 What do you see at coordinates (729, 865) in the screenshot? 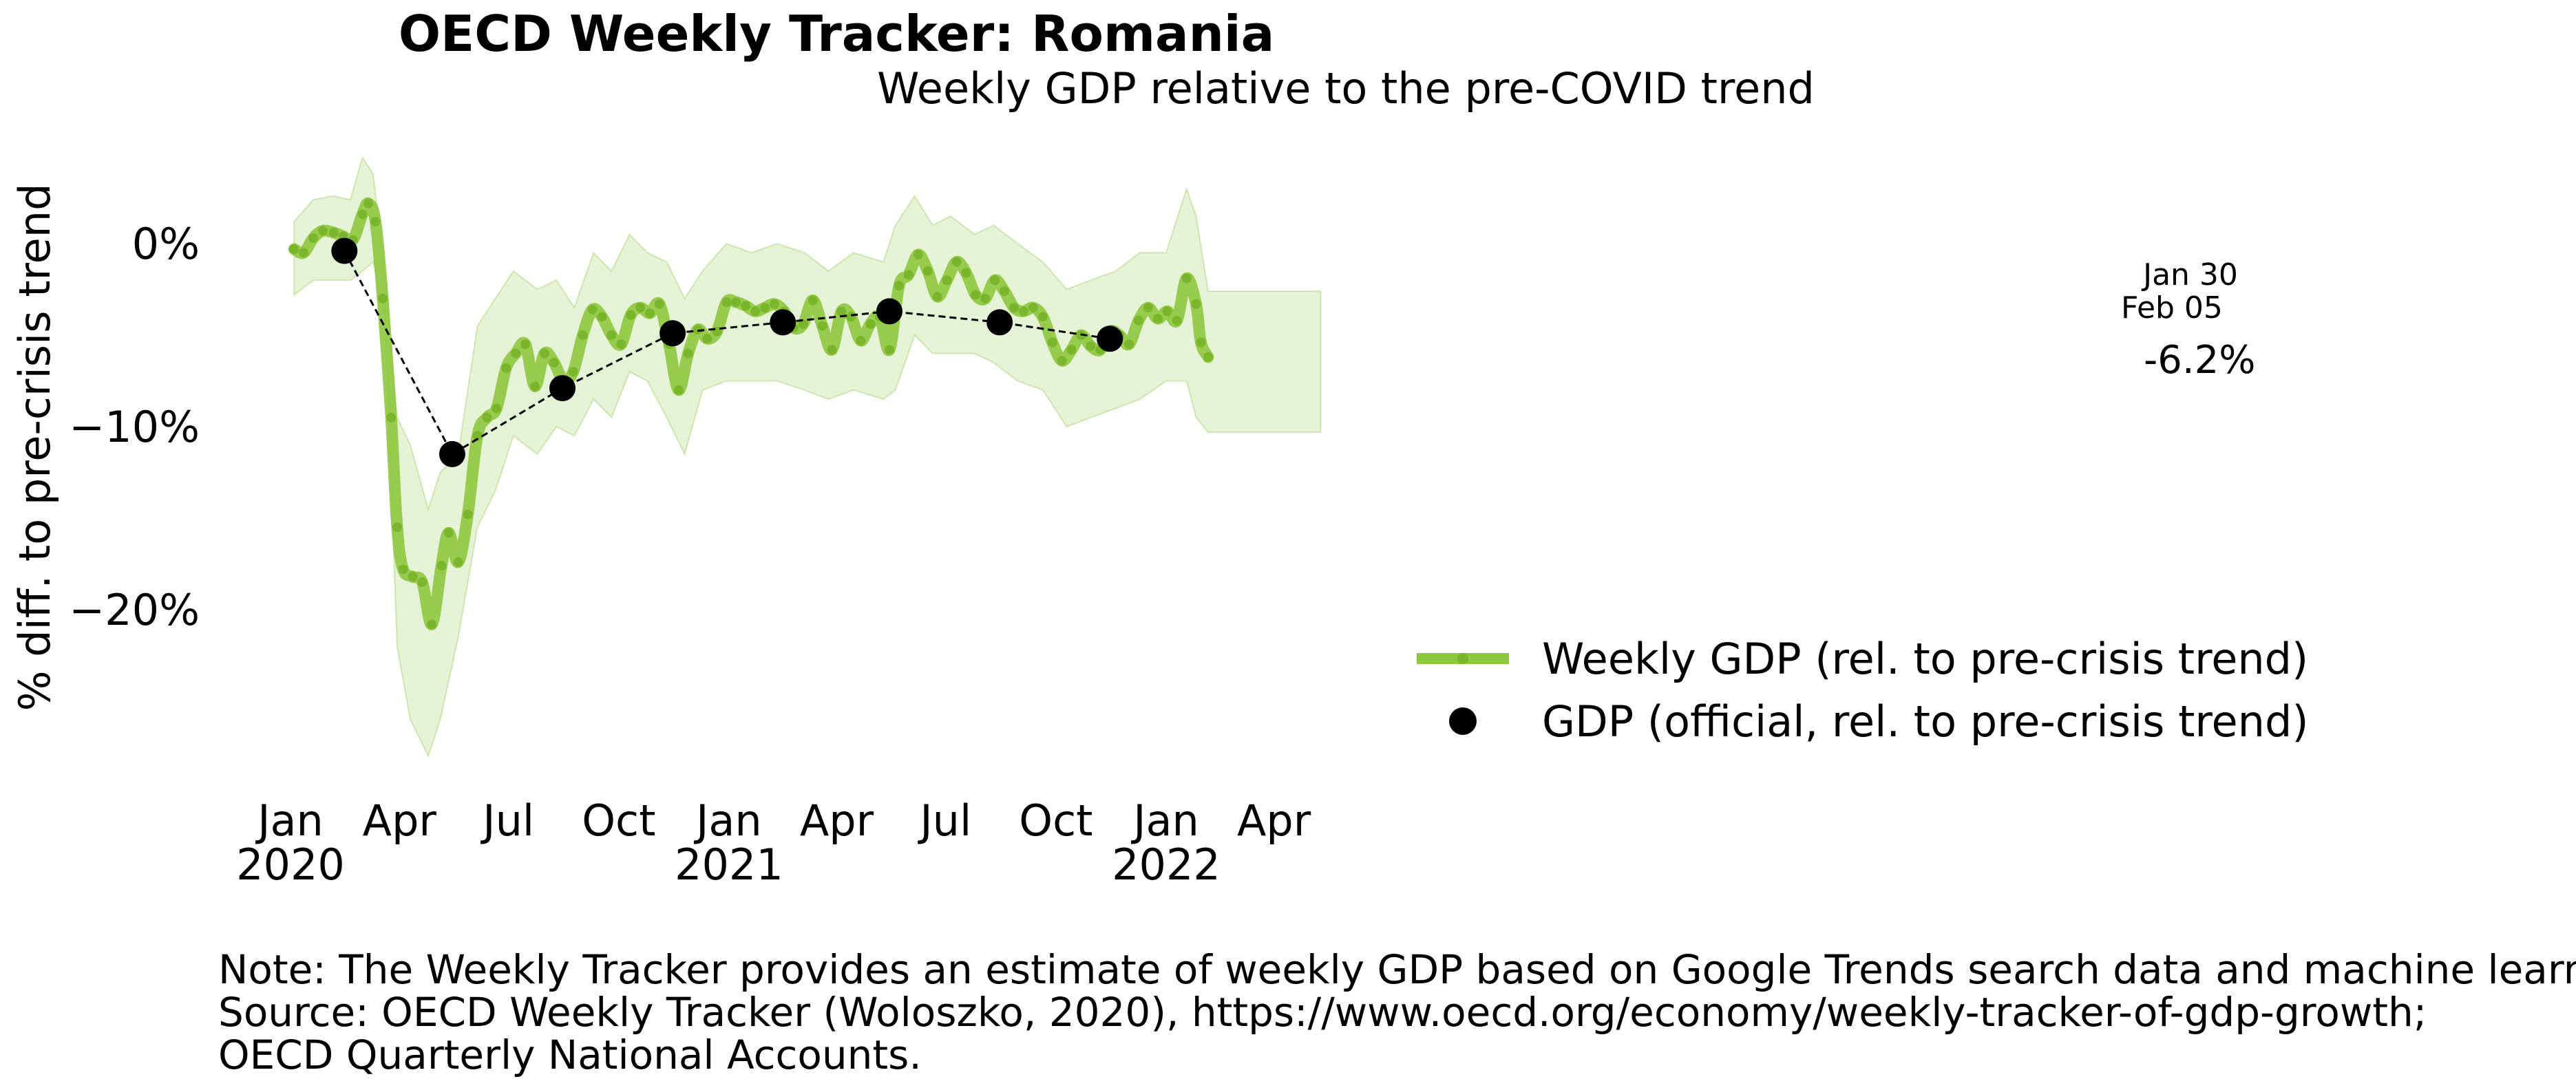
I see `x-tick-year-label: 2021` at bounding box center [729, 865].